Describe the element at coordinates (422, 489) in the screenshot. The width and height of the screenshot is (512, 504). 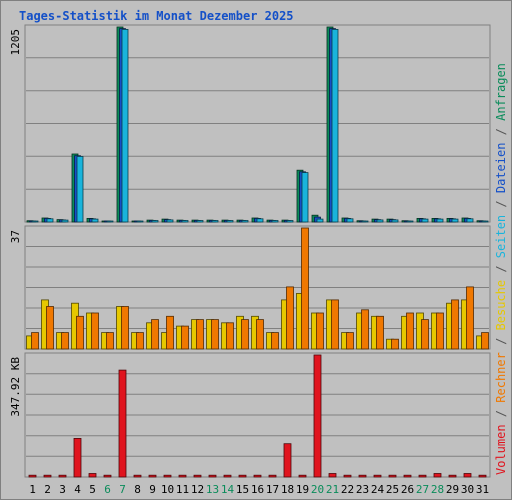
I see `x-tick-label: 27` at that location.